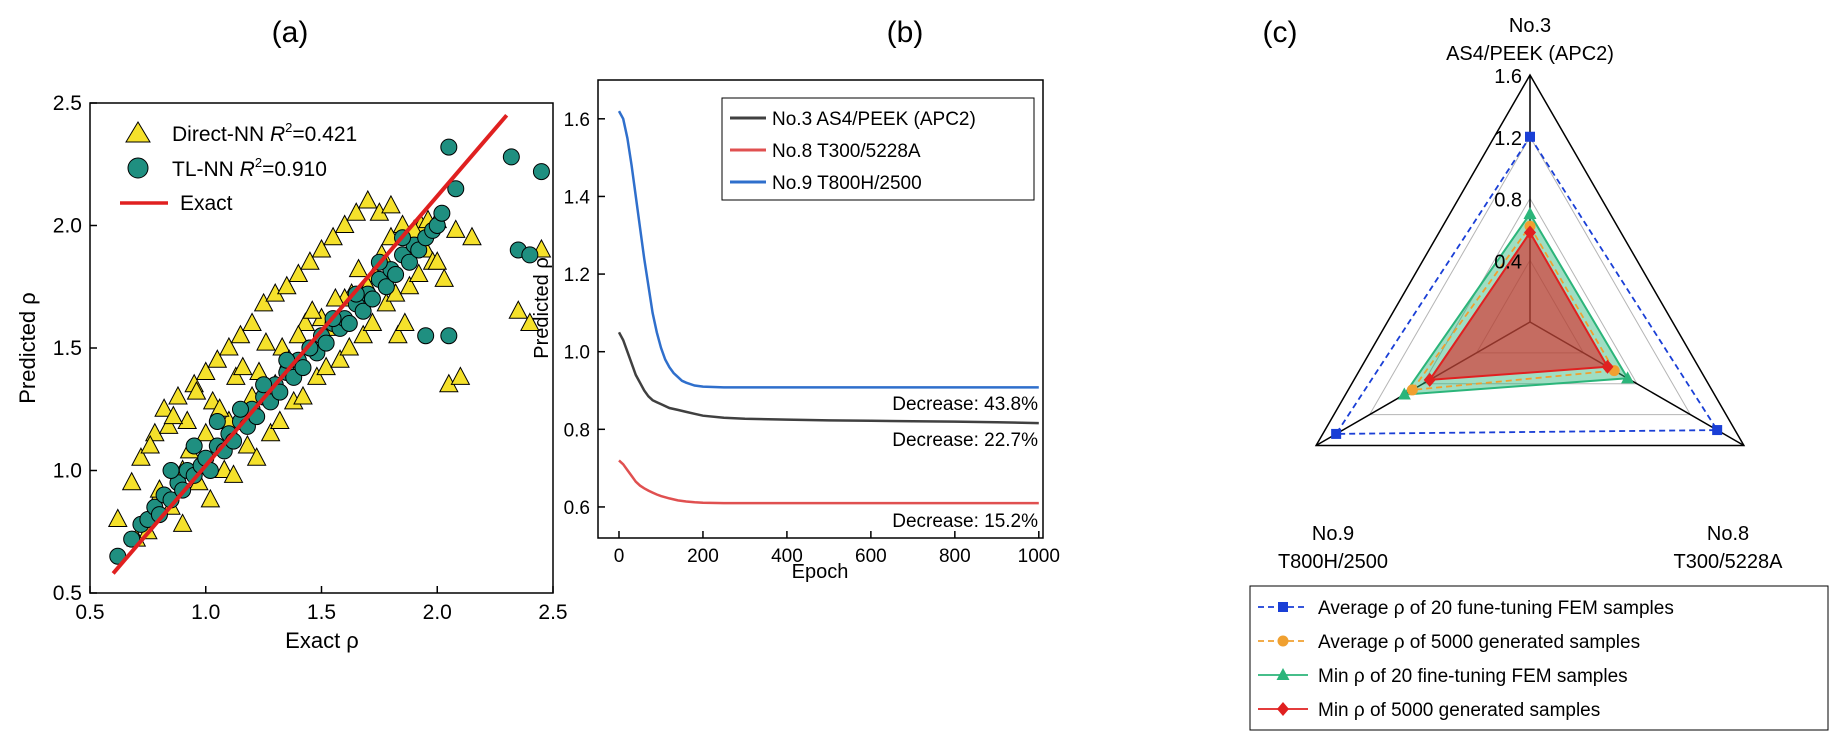 The width and height of the screenshot is (1835, 735). I want to click on series-line, so click(828, 378).